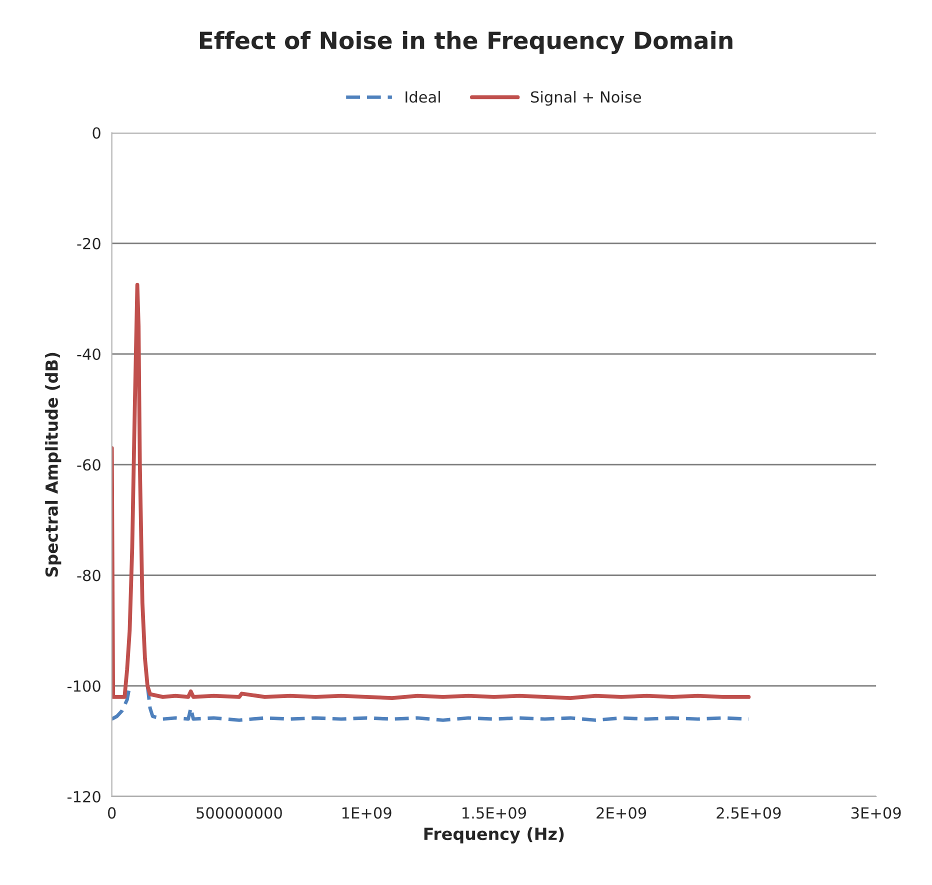  What do you see at coordinates (88, 576) in the screenshot?
I see `y-tick-label: -80` at bounding box center [88, 576].